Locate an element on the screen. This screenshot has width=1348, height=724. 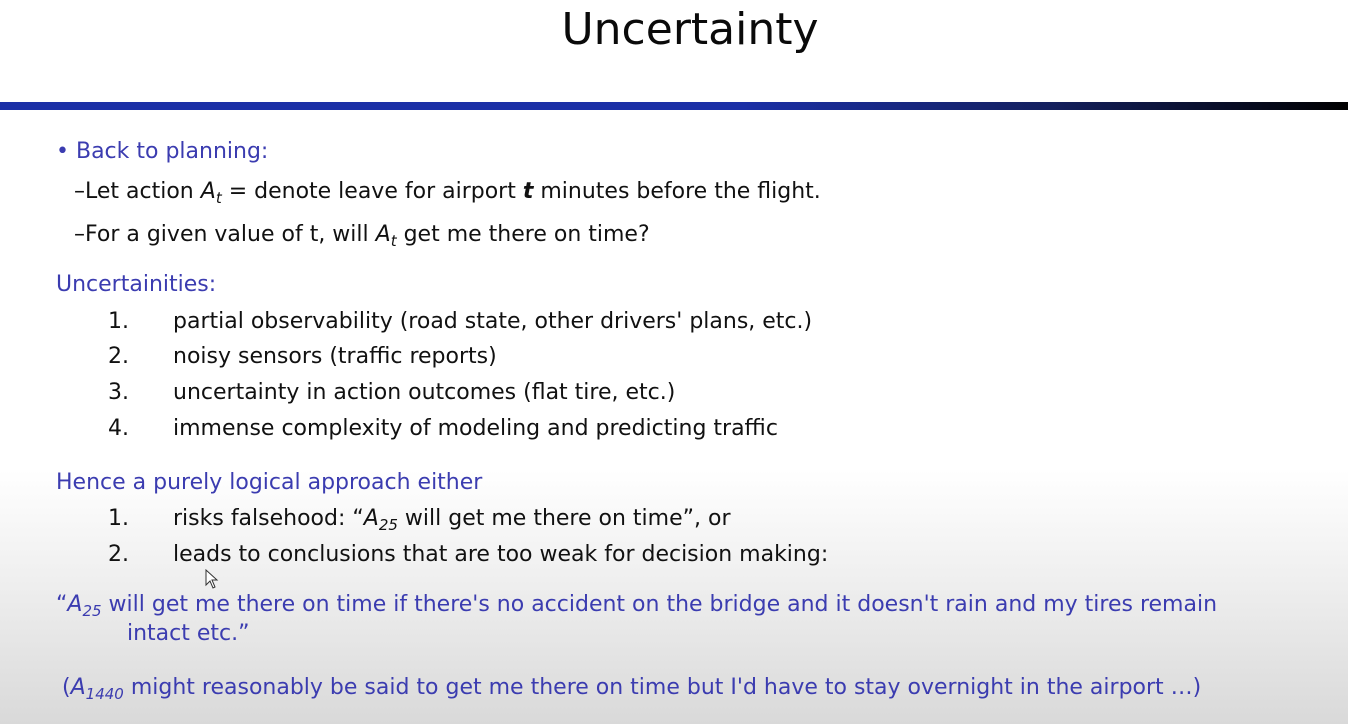
sub-item-text: minutes before the flight. is located at coordinates (677, 191).